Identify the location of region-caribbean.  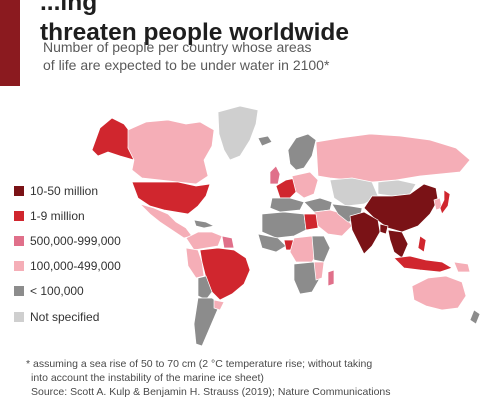
(204, 224).